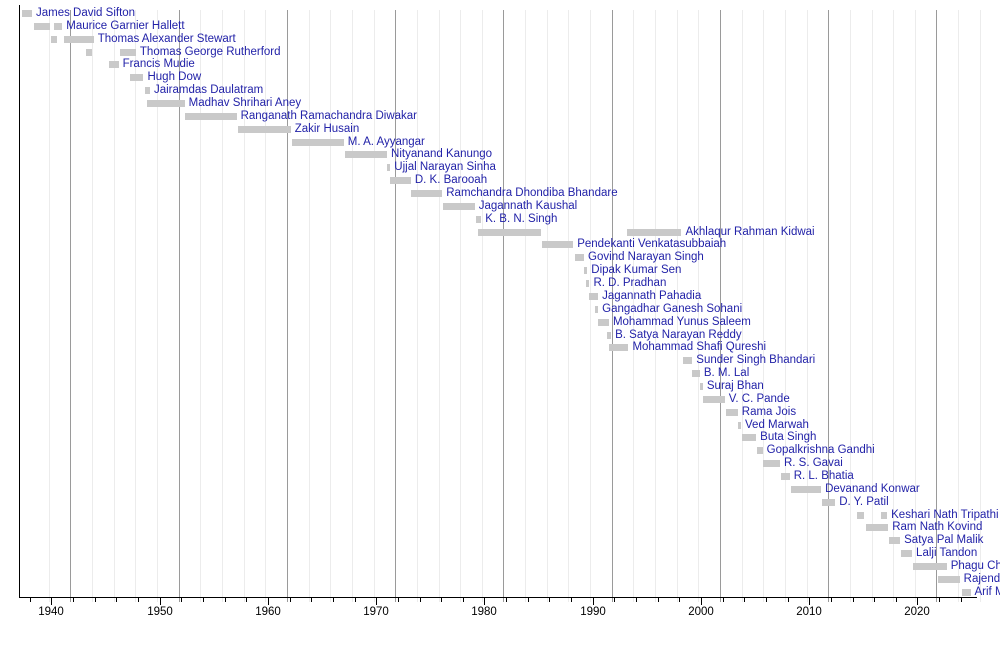  What do you see at coordinates (500, 296) in the screenshot?
I see `timeline-row: Jagannath Pahadia` at bounding box center [500, 296].